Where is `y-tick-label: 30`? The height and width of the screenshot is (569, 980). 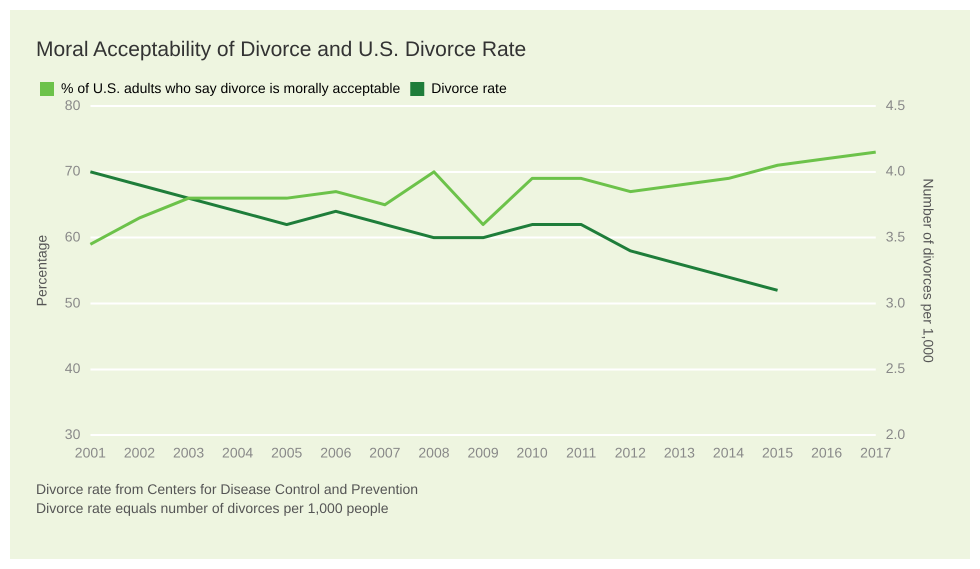 y-tick-label: 30 is located at coordinates (72, 434).